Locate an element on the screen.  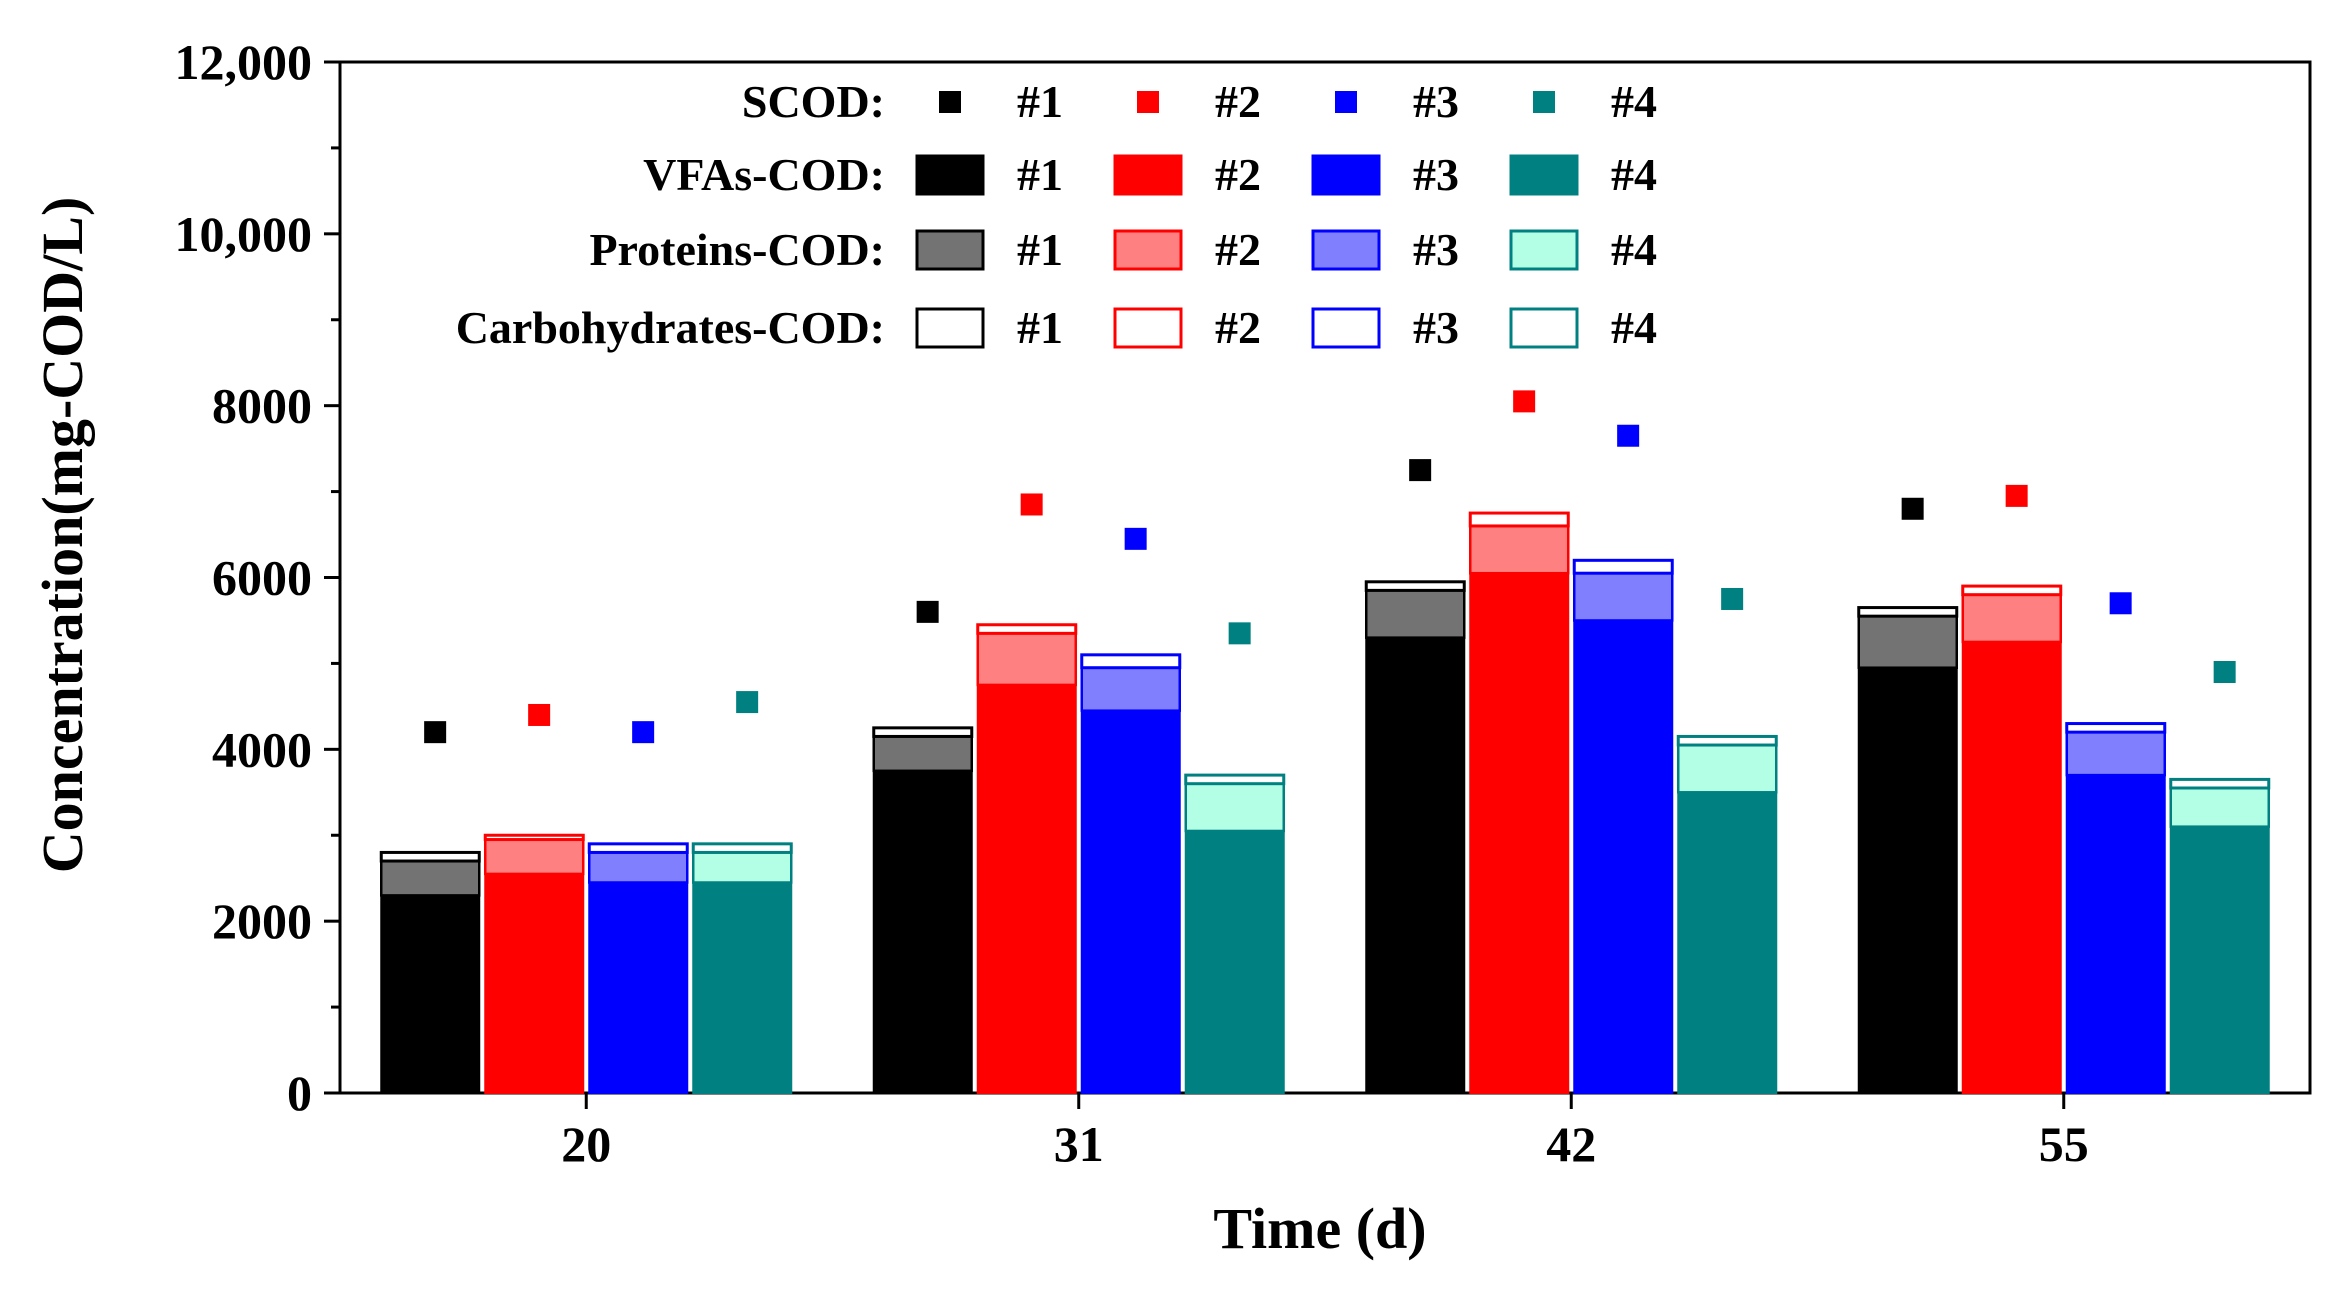
legend-row-label-carbohydrates-cod: Carbohydrates-COD: is located at coordinates (670, 327).